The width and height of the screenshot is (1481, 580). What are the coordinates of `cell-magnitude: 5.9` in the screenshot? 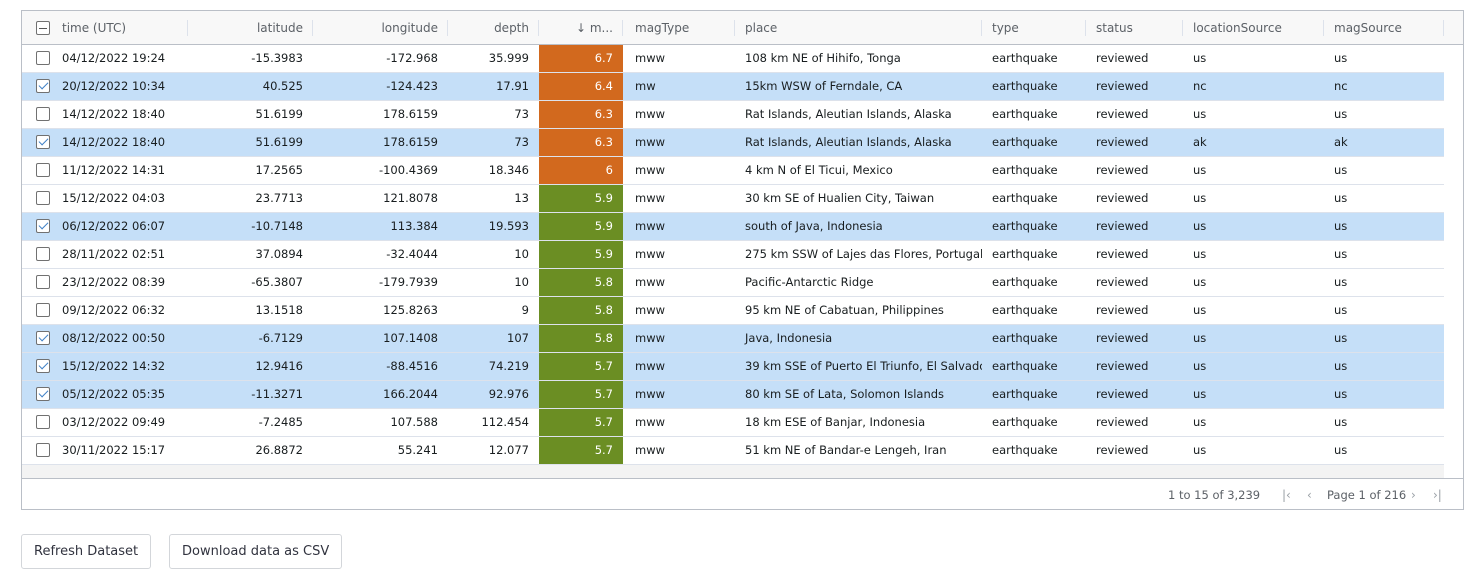 It's located at (581, 254).